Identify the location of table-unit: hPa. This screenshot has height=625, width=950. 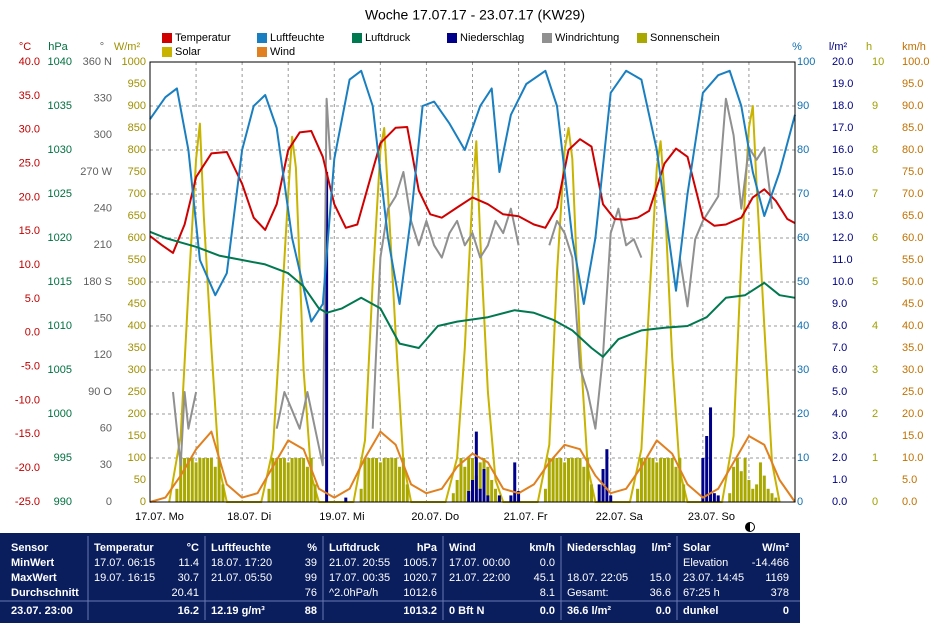
(427, 548).